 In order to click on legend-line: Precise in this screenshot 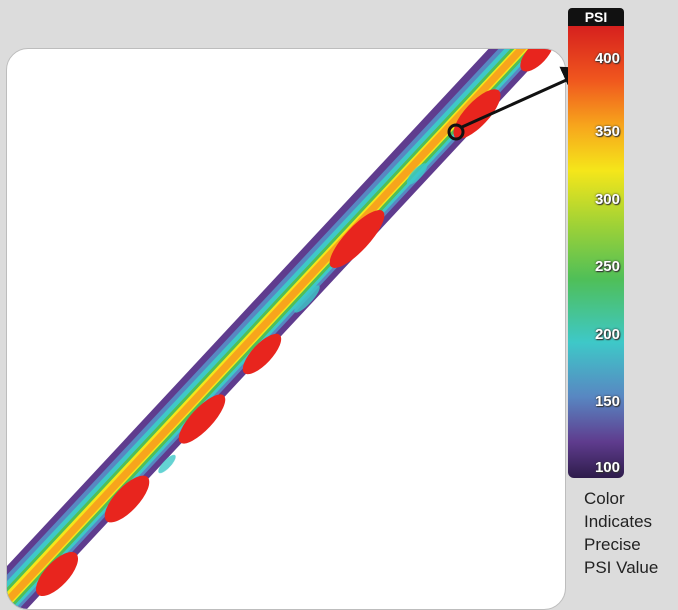, I will do `click(612, 544)`.